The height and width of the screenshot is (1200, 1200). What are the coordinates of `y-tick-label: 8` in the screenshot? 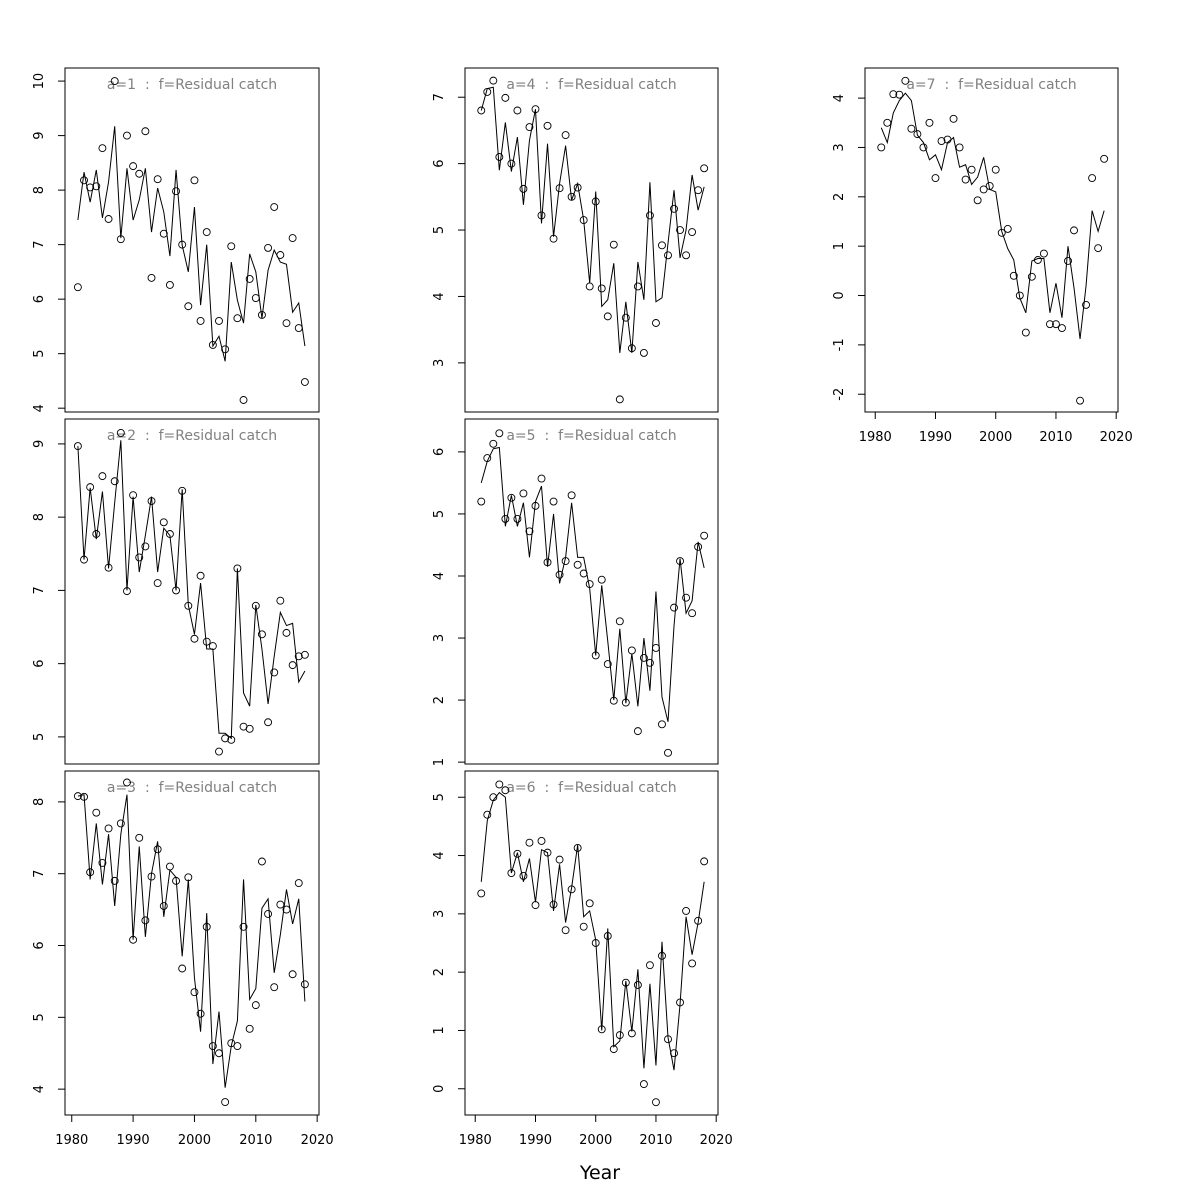 It's located at (39, 190).